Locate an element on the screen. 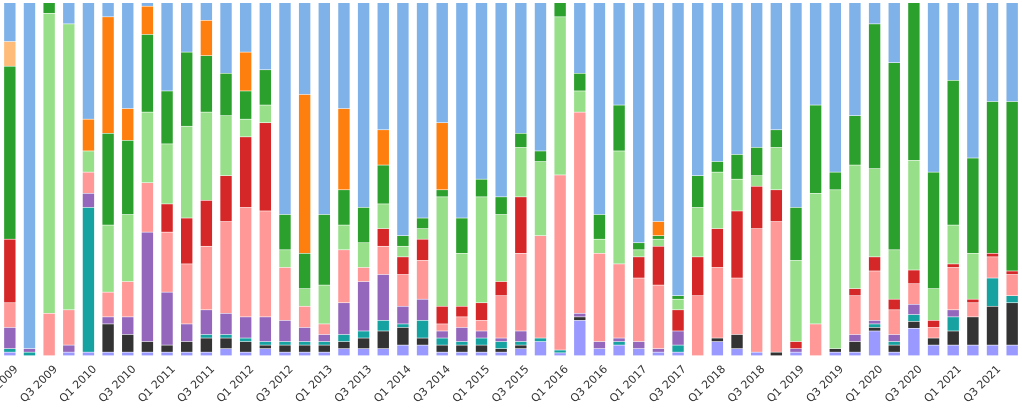 Image resolution: width=1022 pixels, height=412 pixels. x-tick-label: Q1 2018 is located at coordinates (707, 384).